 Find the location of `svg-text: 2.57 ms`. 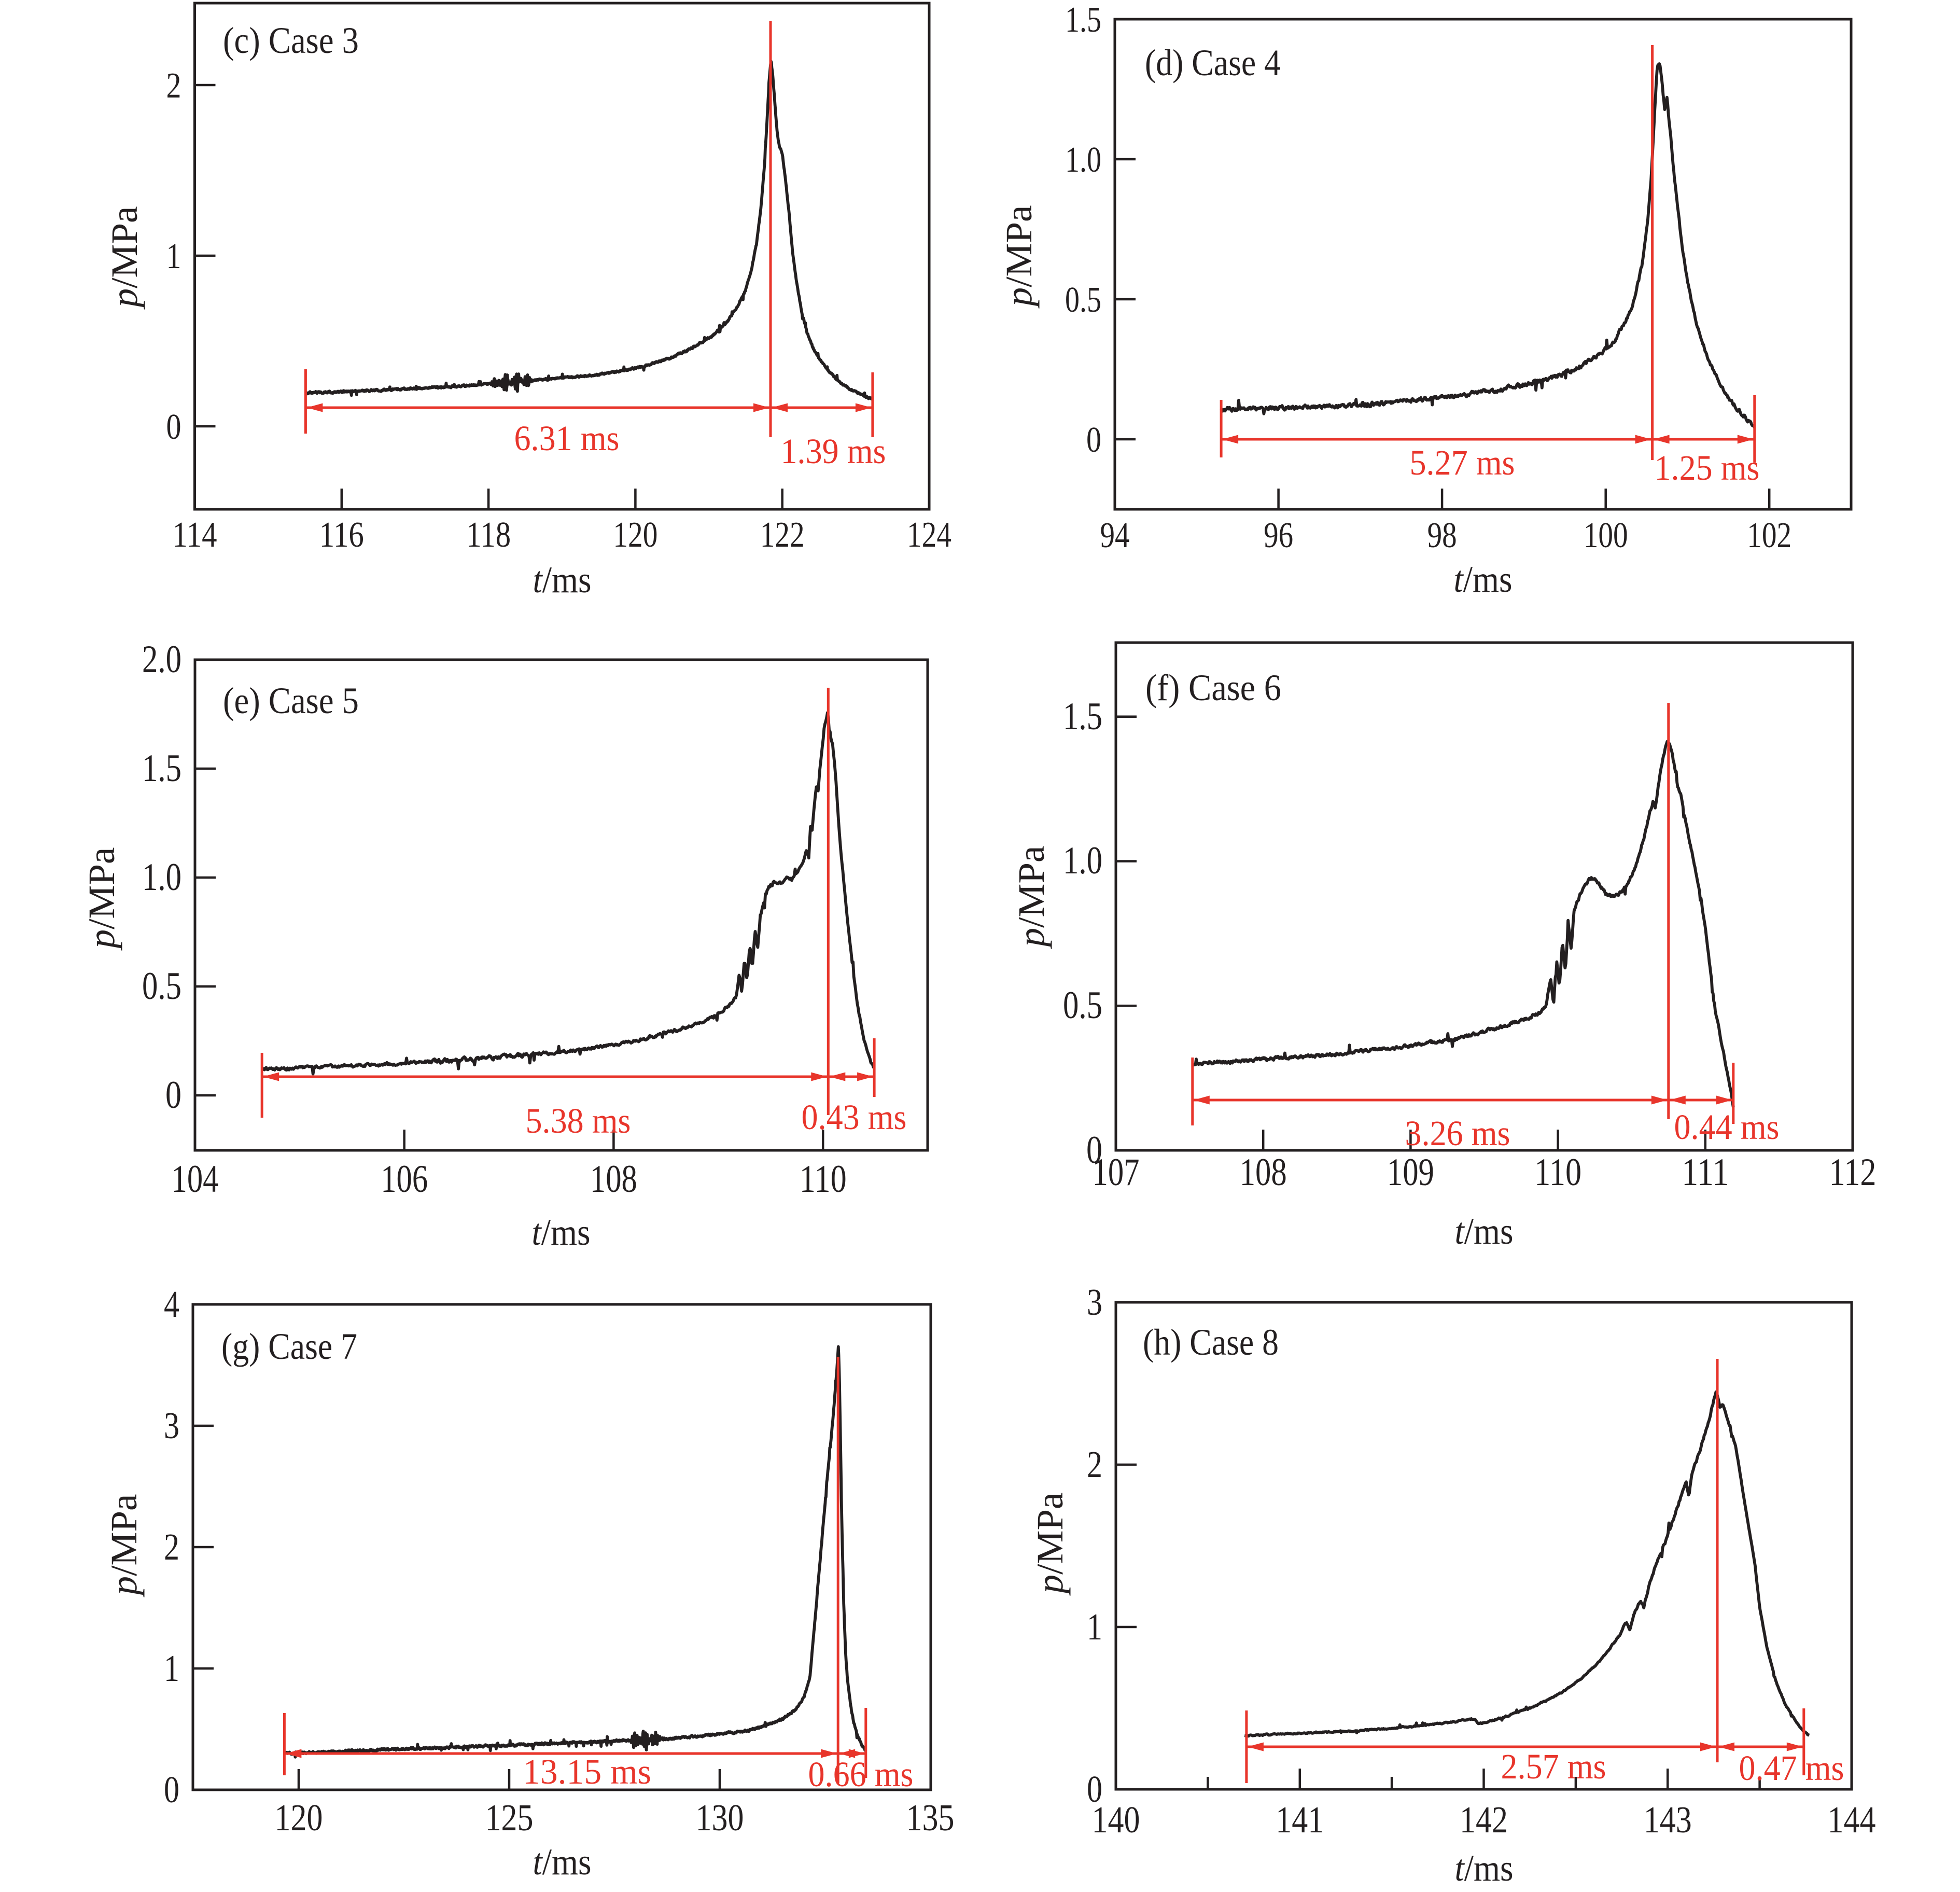

svg-text: 2.57 ms is located at coordinates (1553, 1766).